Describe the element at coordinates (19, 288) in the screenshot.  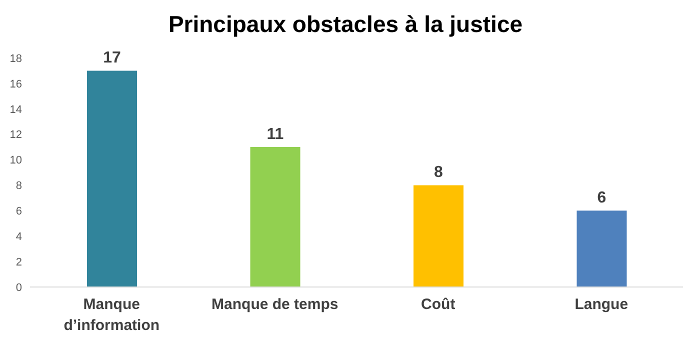
I see `y-tick-label: 0` at that location.